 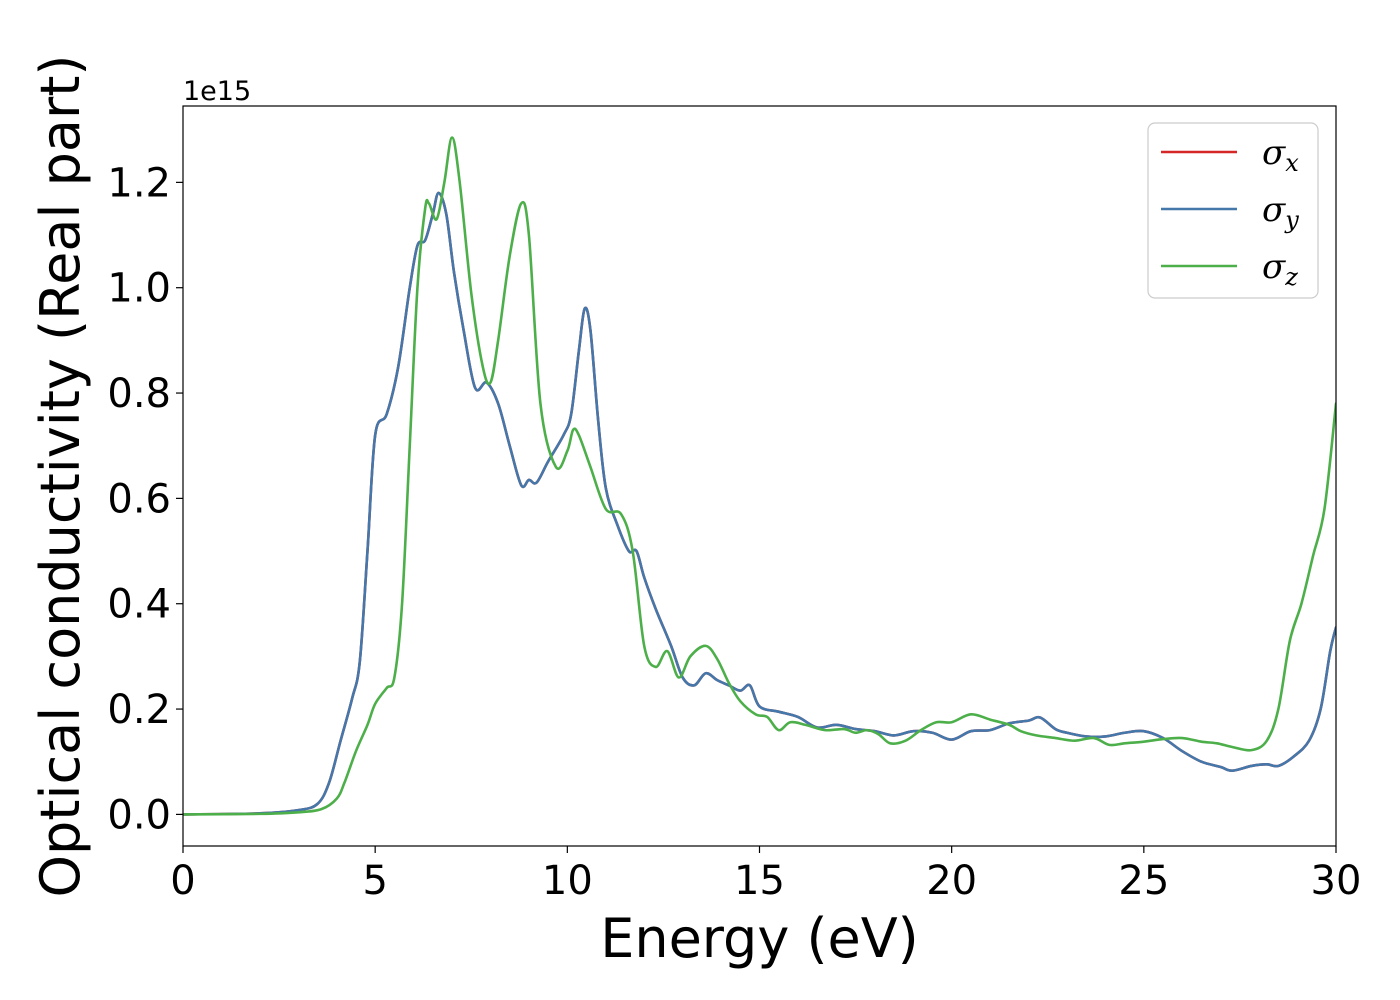 What do you see at coordinates (1143, 881) in the screenshot?
I see `x-tick-label: 25` at bounding box center [1143, 881].